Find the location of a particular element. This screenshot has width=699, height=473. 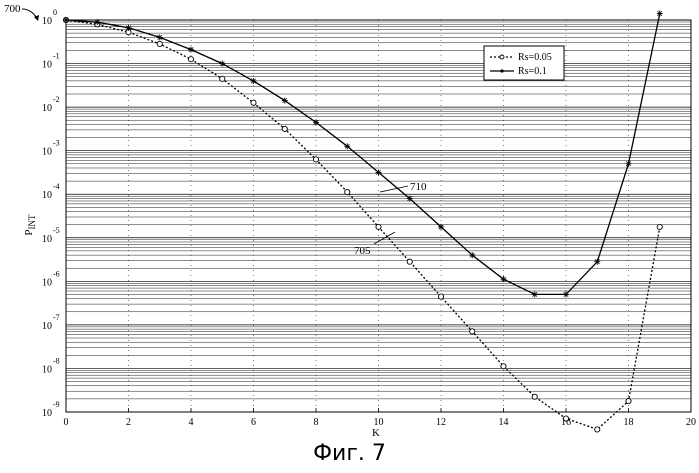

y-tick-label-exponent: -5 is located at coordinates (56, 230).